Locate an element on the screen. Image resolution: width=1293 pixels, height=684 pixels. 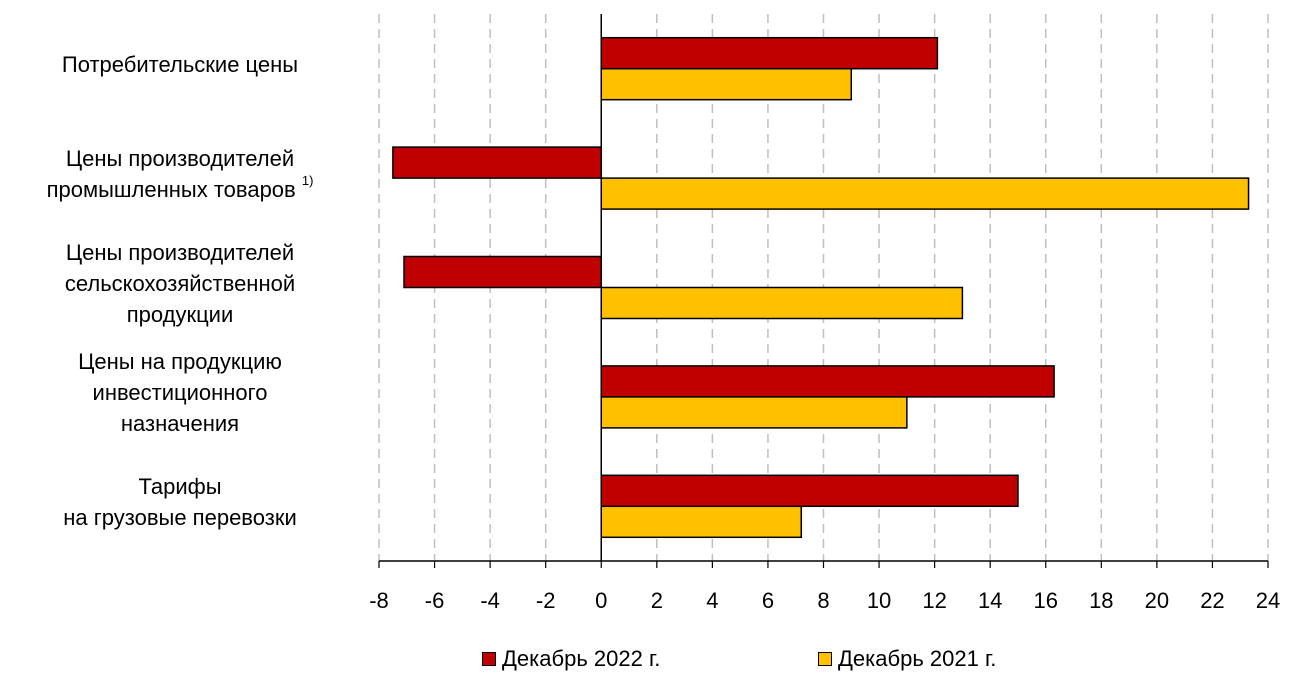
category-label-line: промышленных товаров 1) is located at coordinates (180, 188).